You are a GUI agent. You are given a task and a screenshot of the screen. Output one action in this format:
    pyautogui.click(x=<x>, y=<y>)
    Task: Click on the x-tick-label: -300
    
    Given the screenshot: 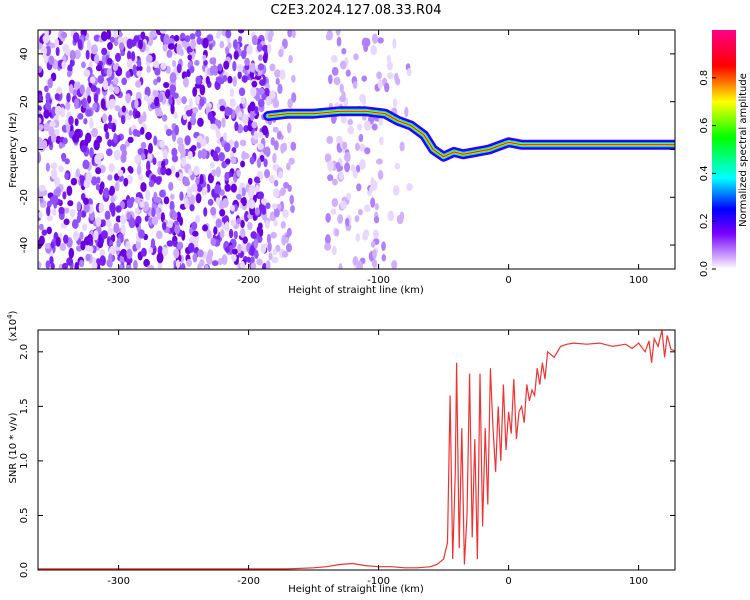 What is the action you would take?
    pyautogui.click(x=118, y=280)
    